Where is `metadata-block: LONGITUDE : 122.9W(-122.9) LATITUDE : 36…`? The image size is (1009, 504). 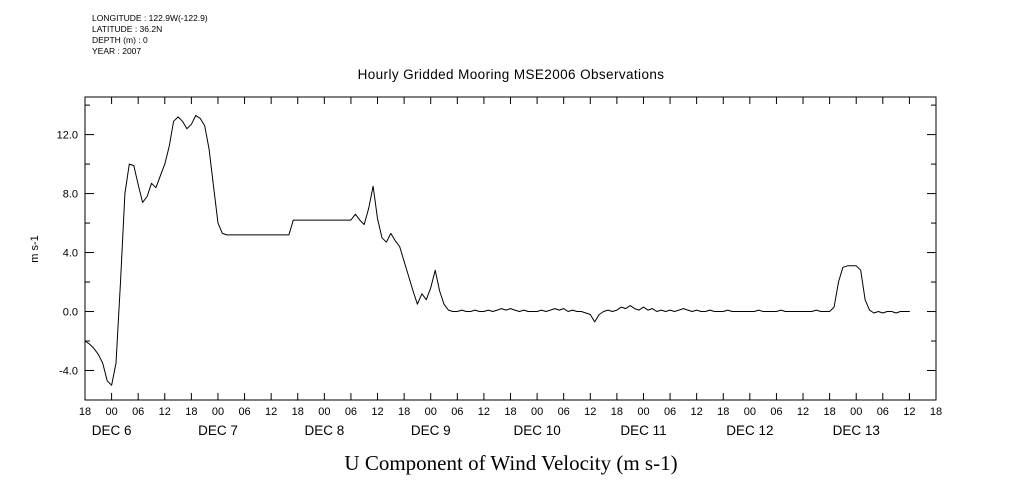 metadata-block: LONGITUDE : 122.9W(-122.9) LATITUDE : 36… is located at coordinates (150, 34).